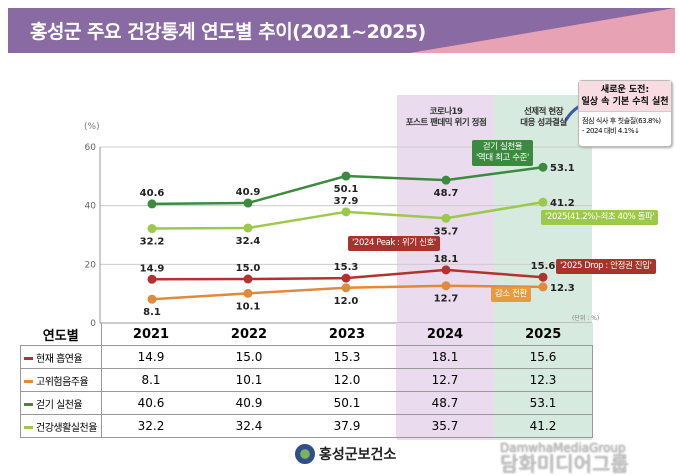 This screenshot has width=680, height=476. I want to click on table-cell: 12.0, so click(347, 380).